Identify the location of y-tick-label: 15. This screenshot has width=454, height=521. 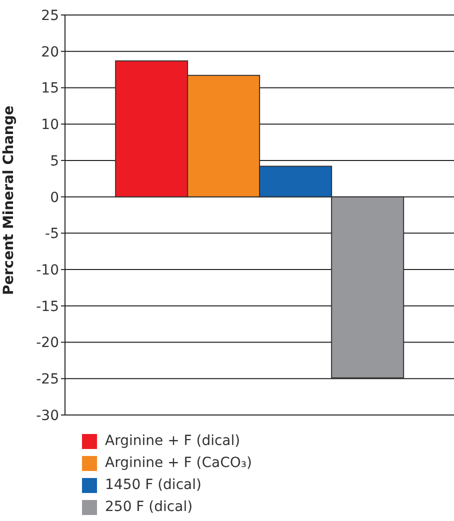
(50, 88).